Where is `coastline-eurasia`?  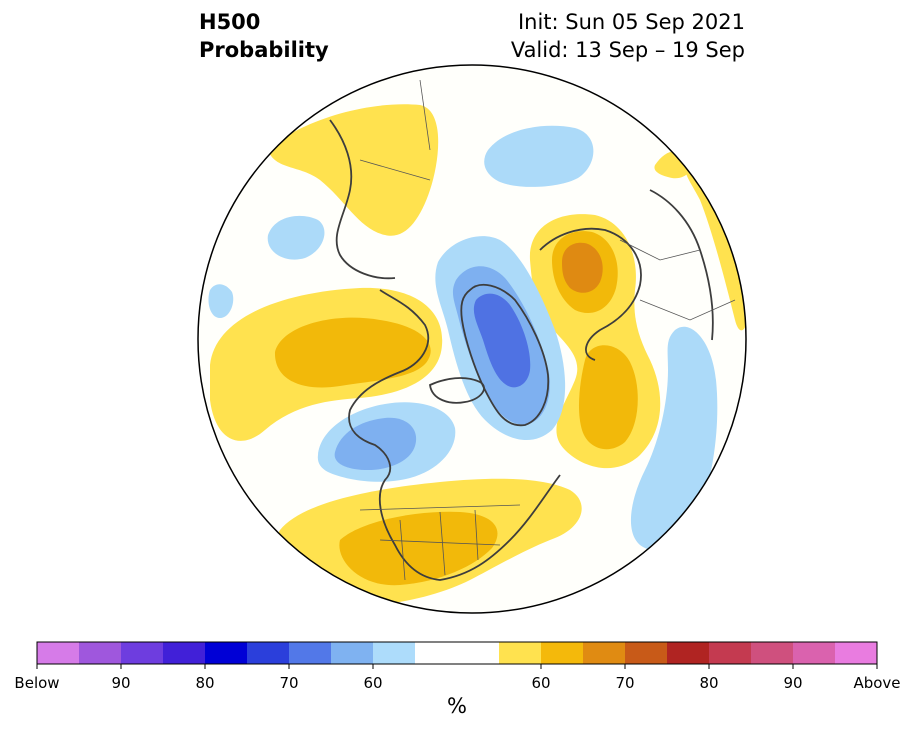 coastline-eurasia is located at coordinates (590, 294).